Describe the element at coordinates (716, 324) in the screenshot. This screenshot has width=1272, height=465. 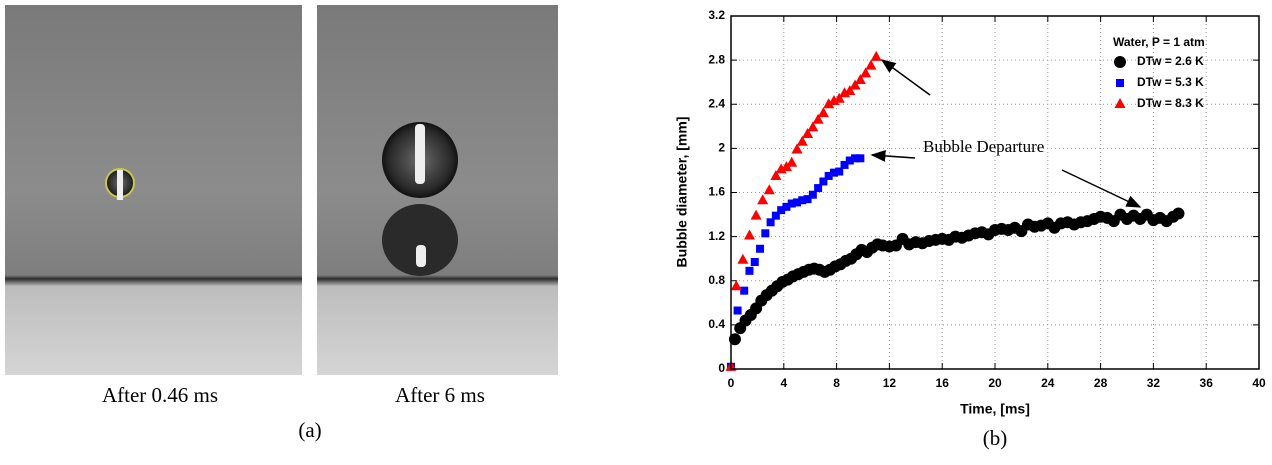
I see `y-tick-label: 0.4` at that location.